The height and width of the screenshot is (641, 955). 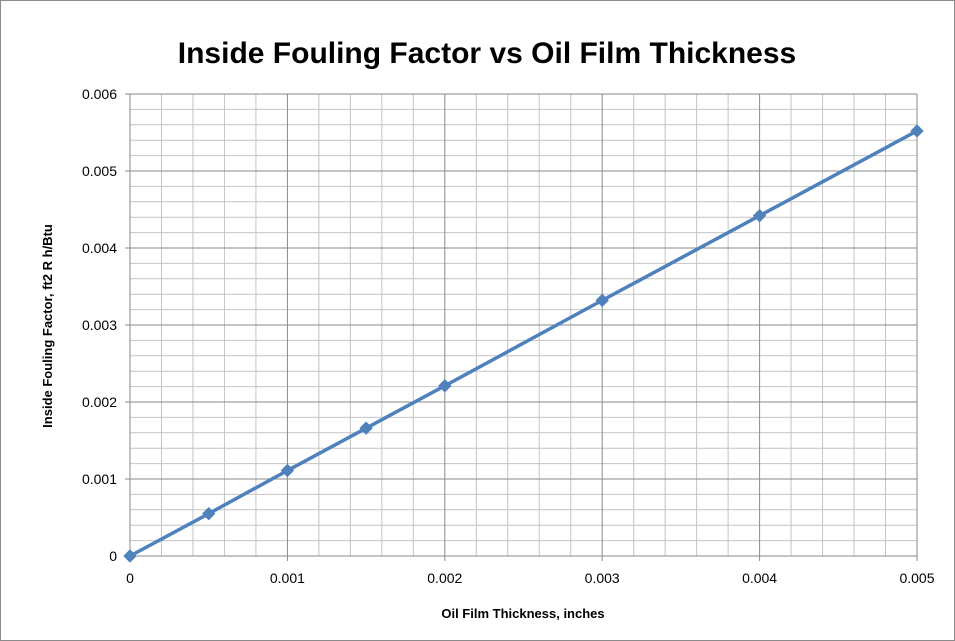 What do you see at coordinates (287, 578) in the screenshot?
I see `x-tick-label: 0.001` at bounding box center [287, 578].